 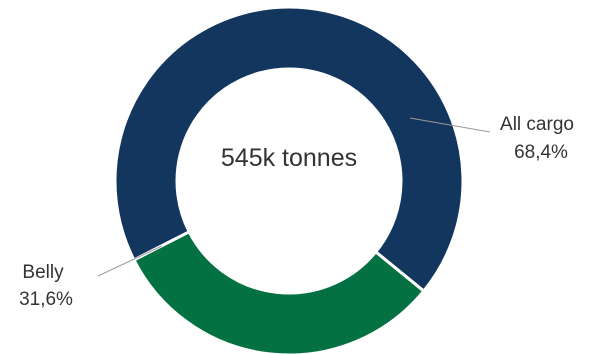 What do you see at coordinates (43, 272) in the screenshot?
I see `slice-label-belly-name: Belly` at bounding box center [43, 272].